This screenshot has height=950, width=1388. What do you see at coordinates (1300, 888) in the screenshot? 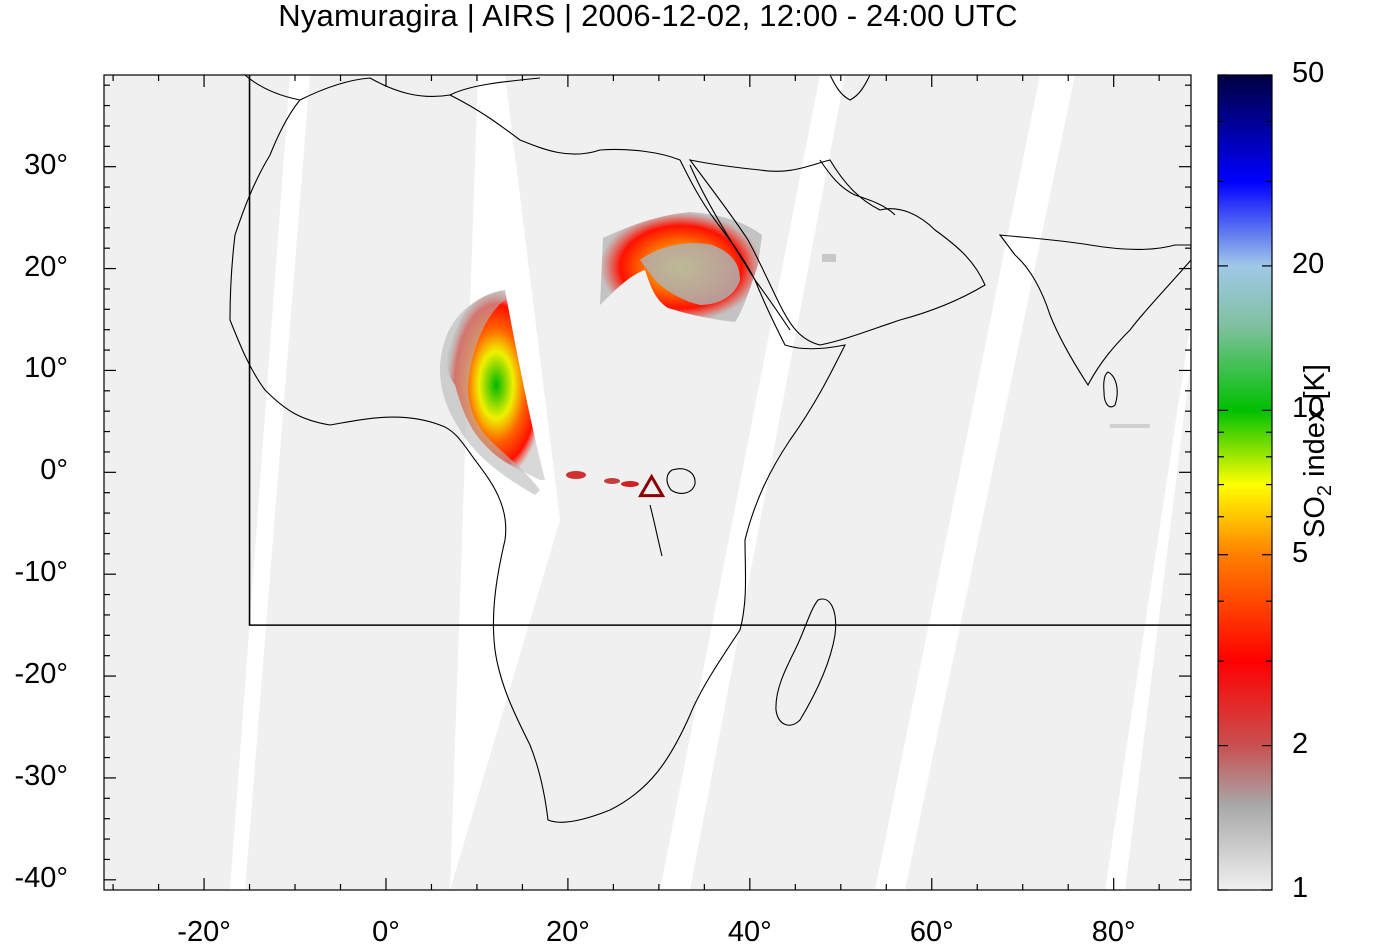
I see `colorbar-tick-label: 1` at bounding box center [1300, 888].